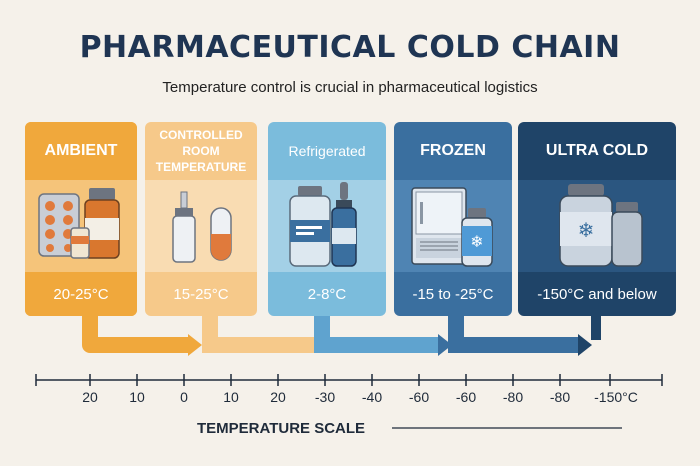  Describe the element at coordinates (202, 227) in the screenshot. I see `controlled-room-illustration` at that location.